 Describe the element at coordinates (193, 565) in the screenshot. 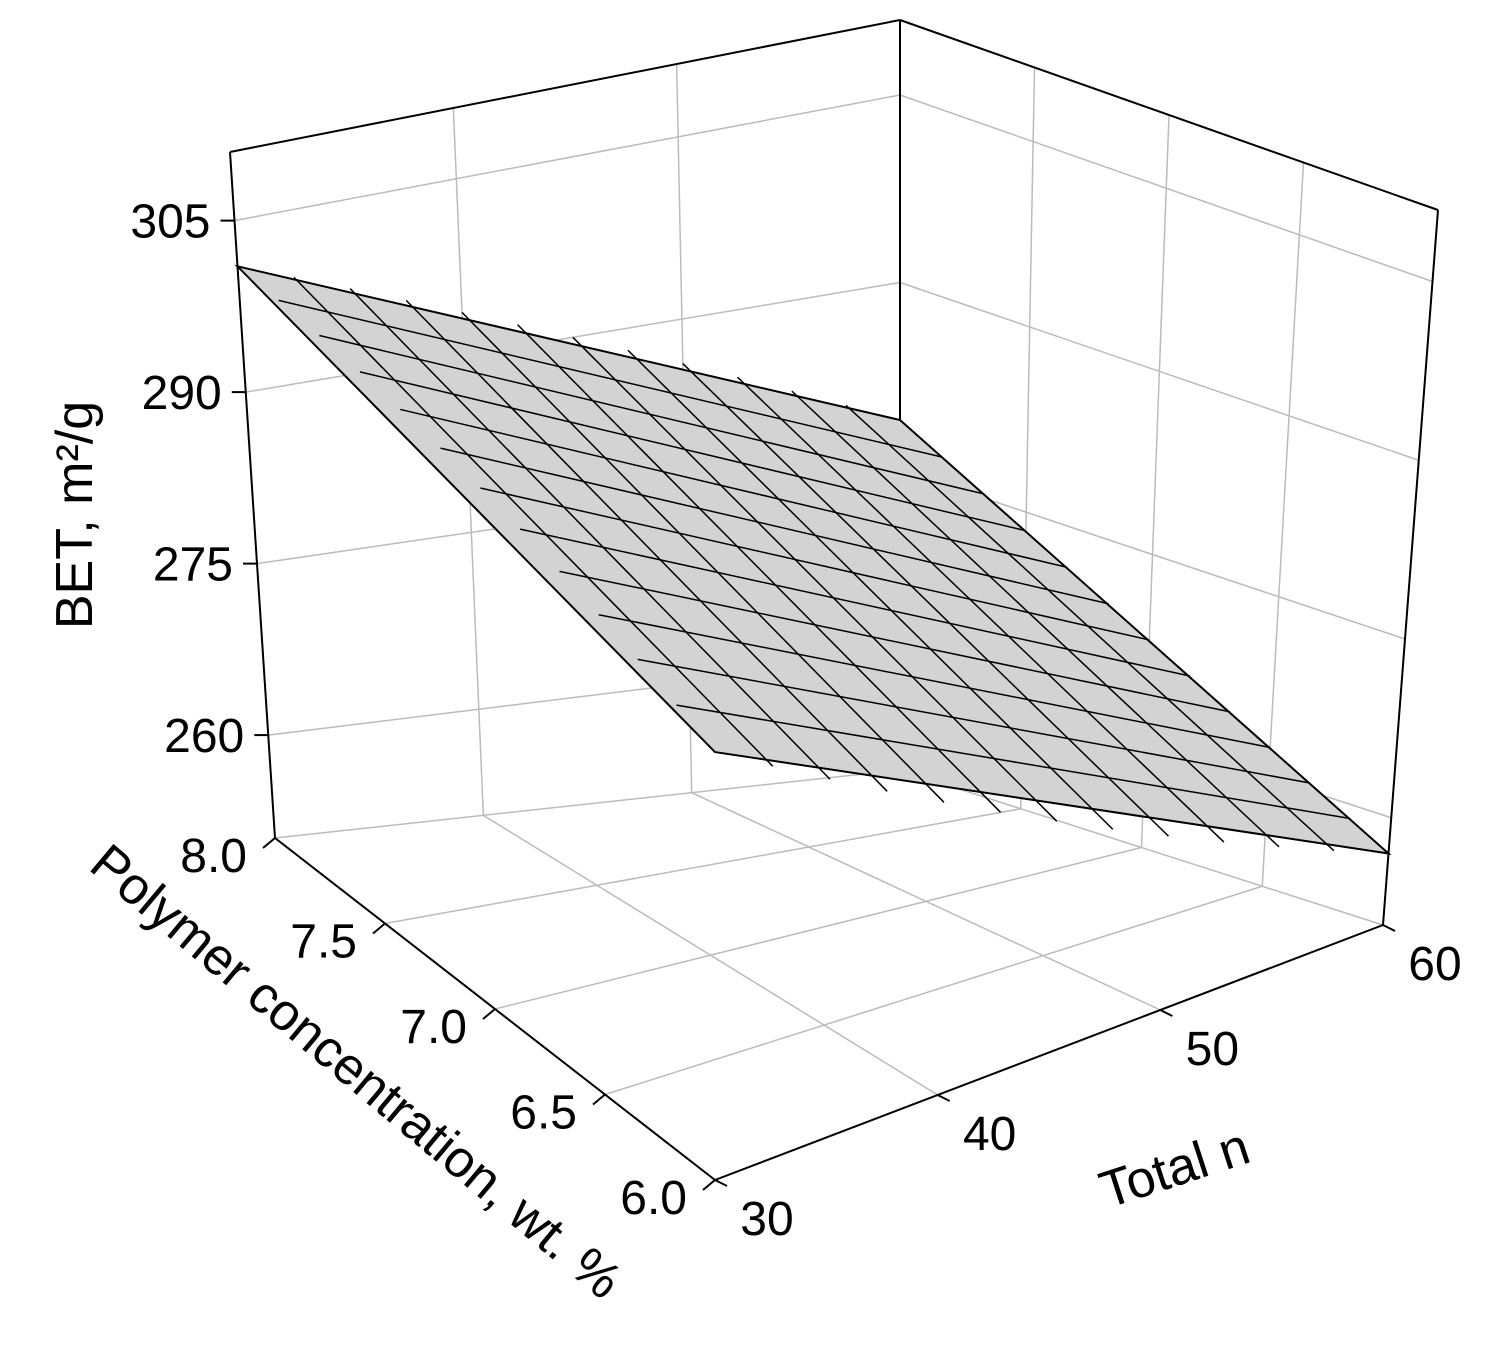

I see `z-tick-label: 275` at that location.